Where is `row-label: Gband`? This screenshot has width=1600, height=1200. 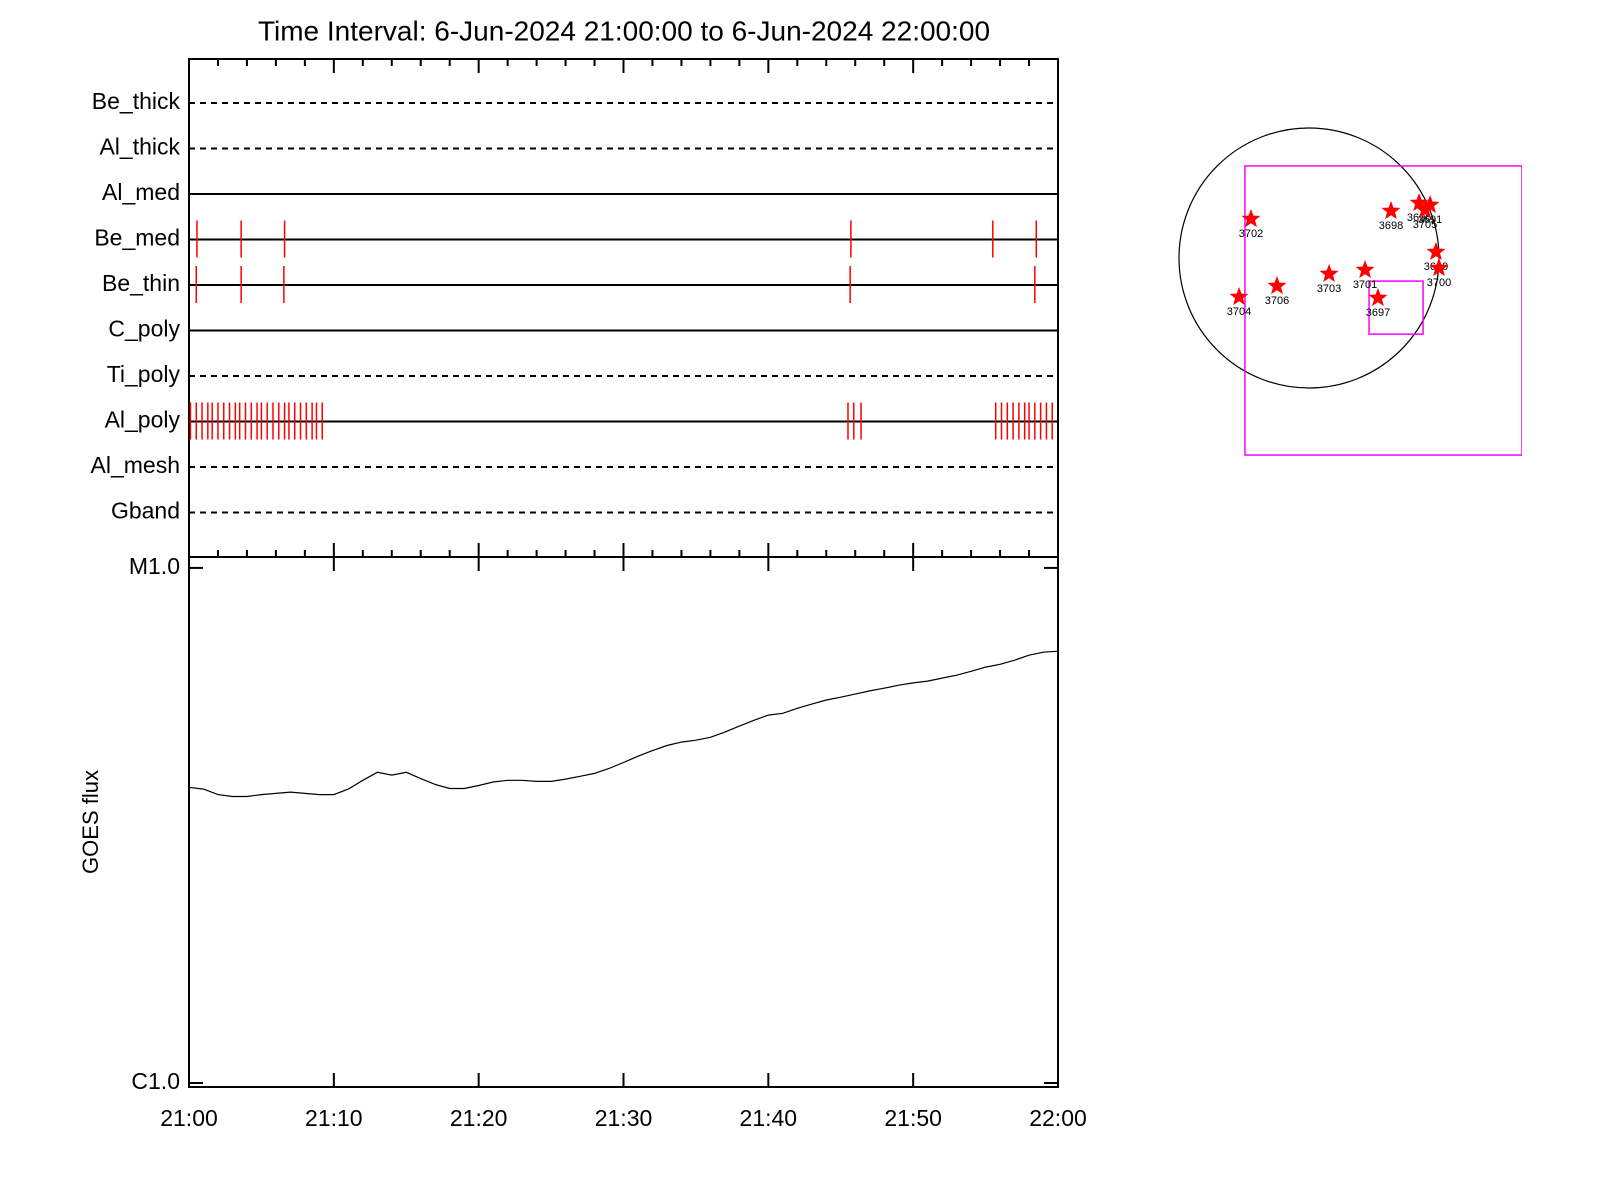 row-label: Gband is located at coordinates (145, 511).